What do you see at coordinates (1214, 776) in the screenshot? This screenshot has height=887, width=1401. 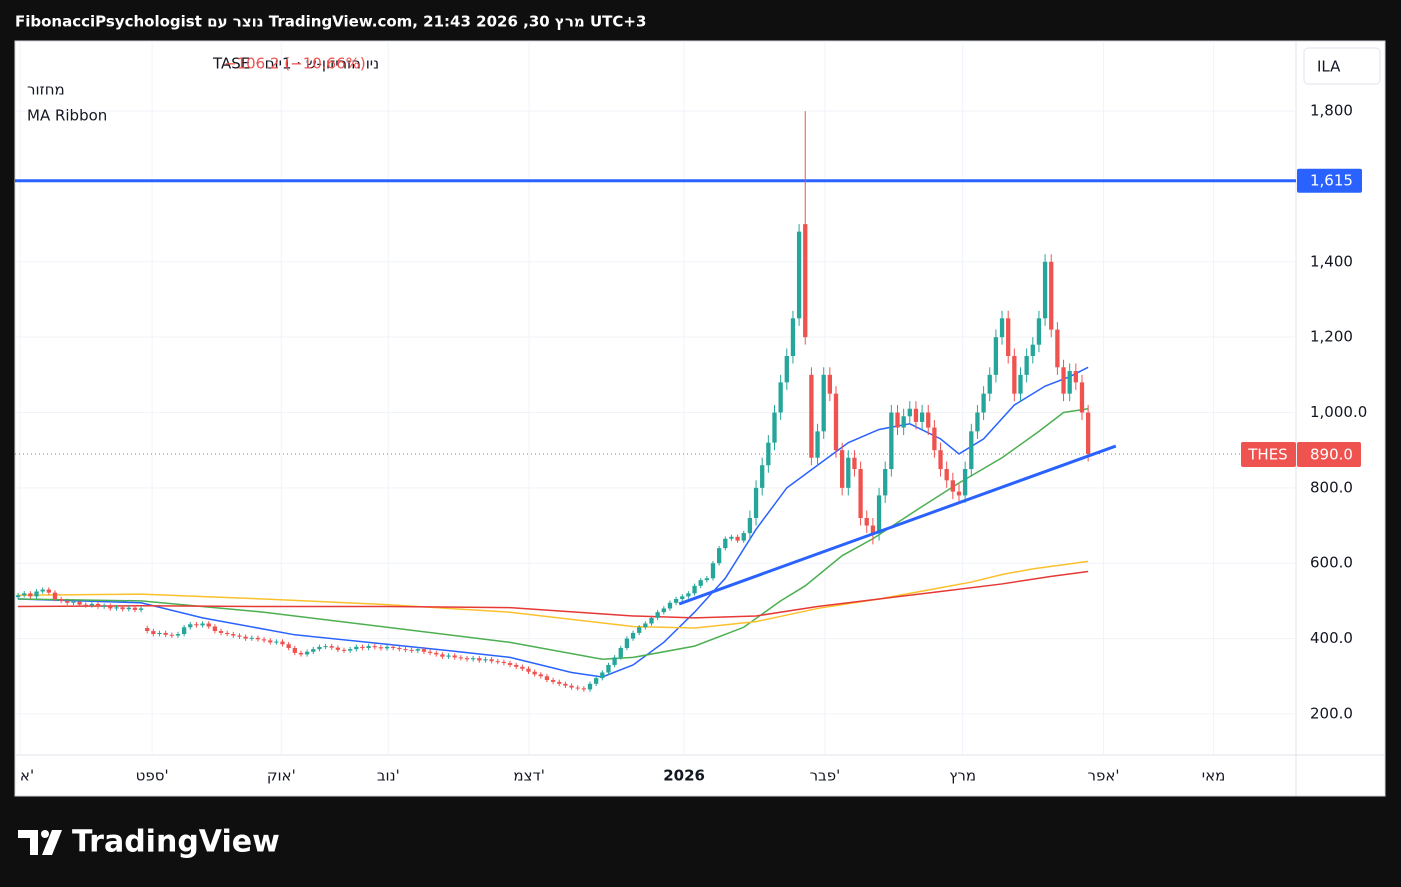 I see `x-tick-label: מאי` at bounding box center [1214, 776].